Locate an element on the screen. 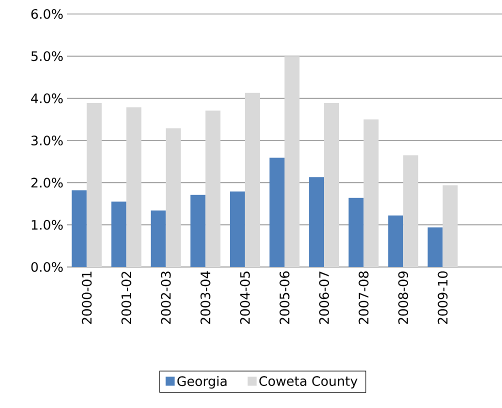 This screenshot has width=502, height=408. legend-label: Coweta County is located at coordinates (308, 382).